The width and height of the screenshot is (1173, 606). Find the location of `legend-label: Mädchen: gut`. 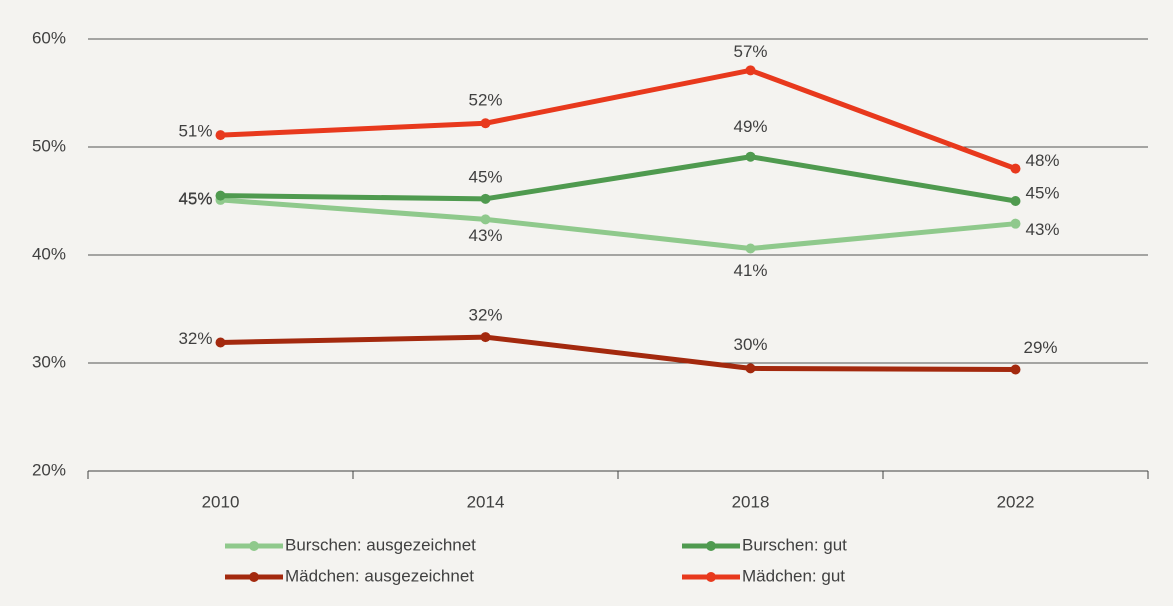

legend-label: Mädchen: gut is located at coordinates (793, 575).